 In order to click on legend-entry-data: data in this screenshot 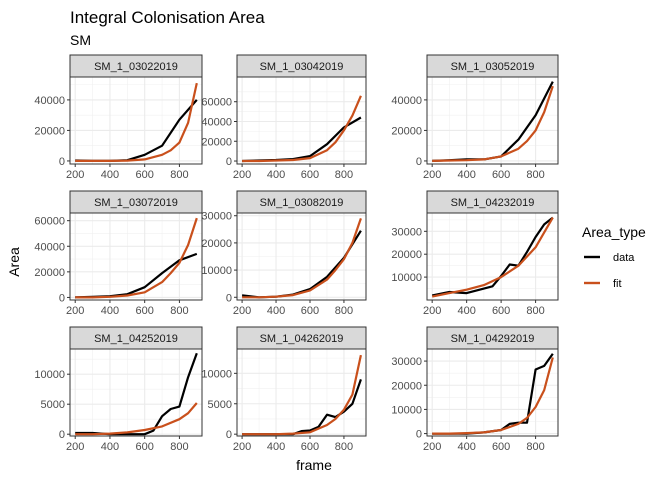, I will do `click(609, 258)`.